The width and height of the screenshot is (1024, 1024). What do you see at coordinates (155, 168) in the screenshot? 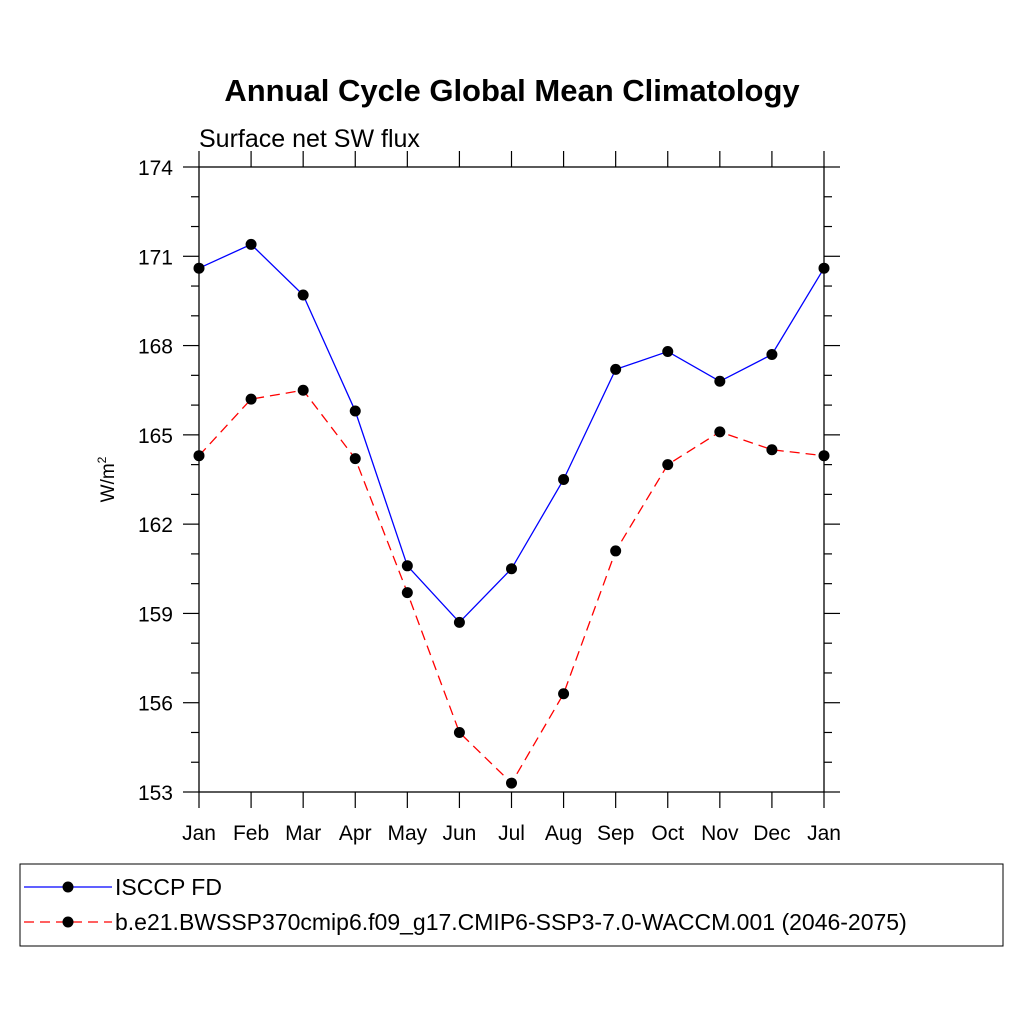
I see `y-tick-label: 174` at bounding box center [155, 168].